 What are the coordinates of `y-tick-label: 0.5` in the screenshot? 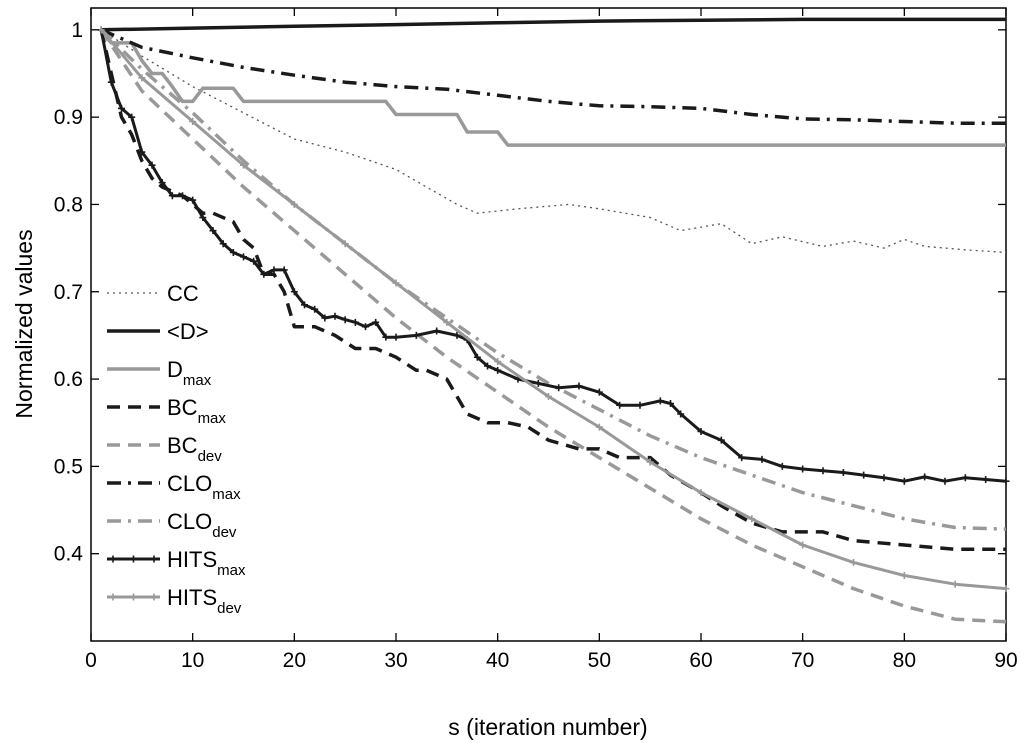 It's located at (68, 466).